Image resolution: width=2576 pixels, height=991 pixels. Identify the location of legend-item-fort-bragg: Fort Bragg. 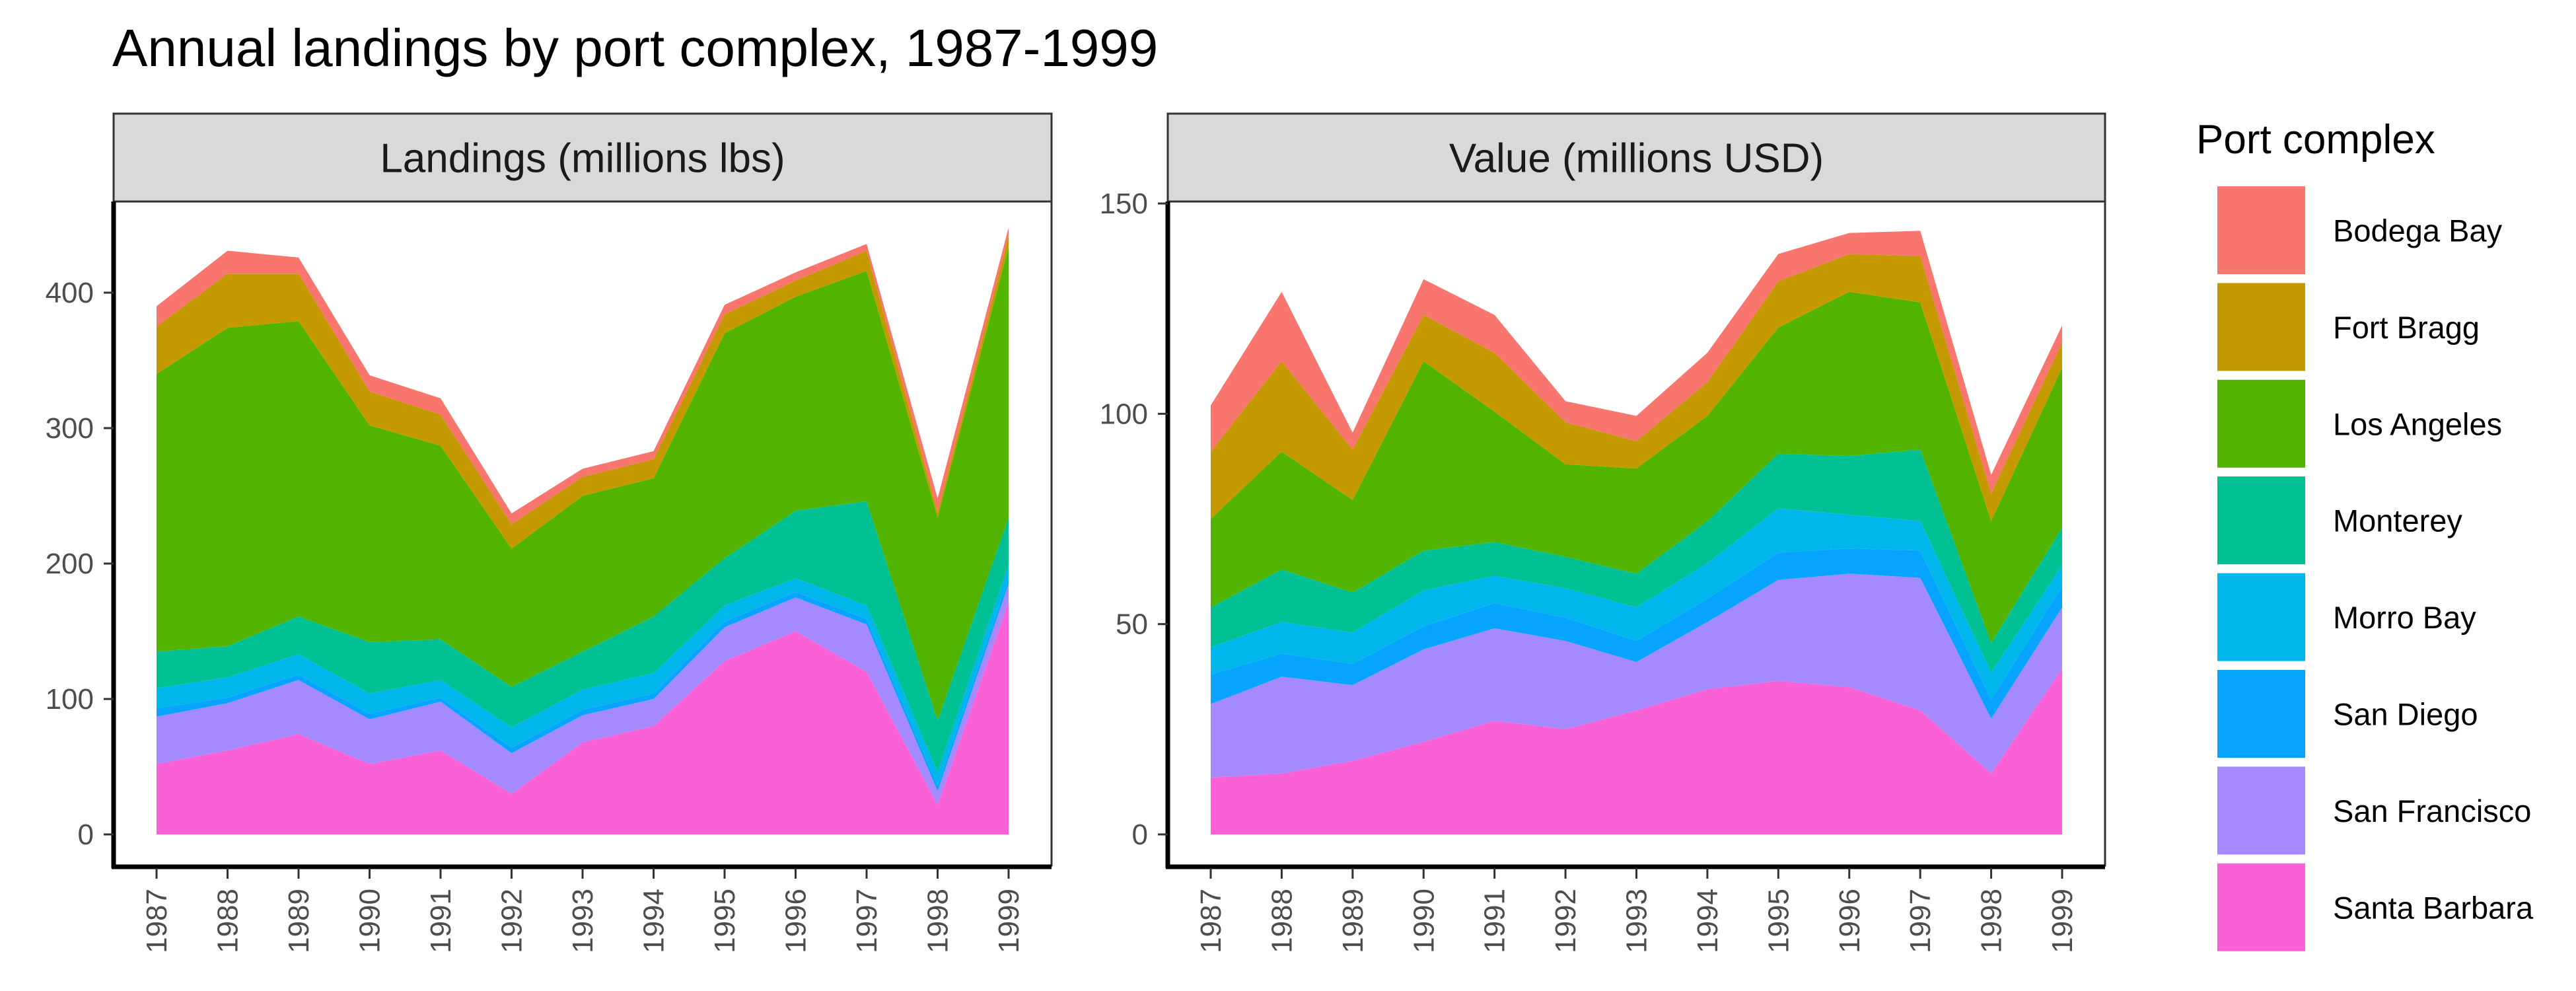
(2348, 327).